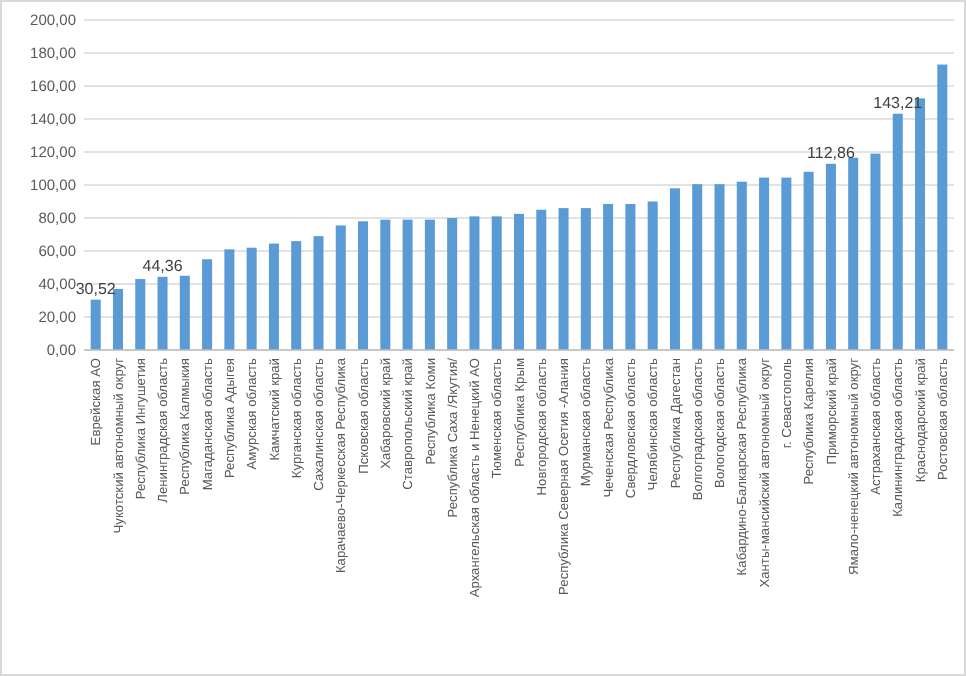 The height and width of the screenshot is (676, 966). What do you see at coordinates (831, 152) in the screenshot?
I see `data-label: 112,86` at bounding box center [831, 152].